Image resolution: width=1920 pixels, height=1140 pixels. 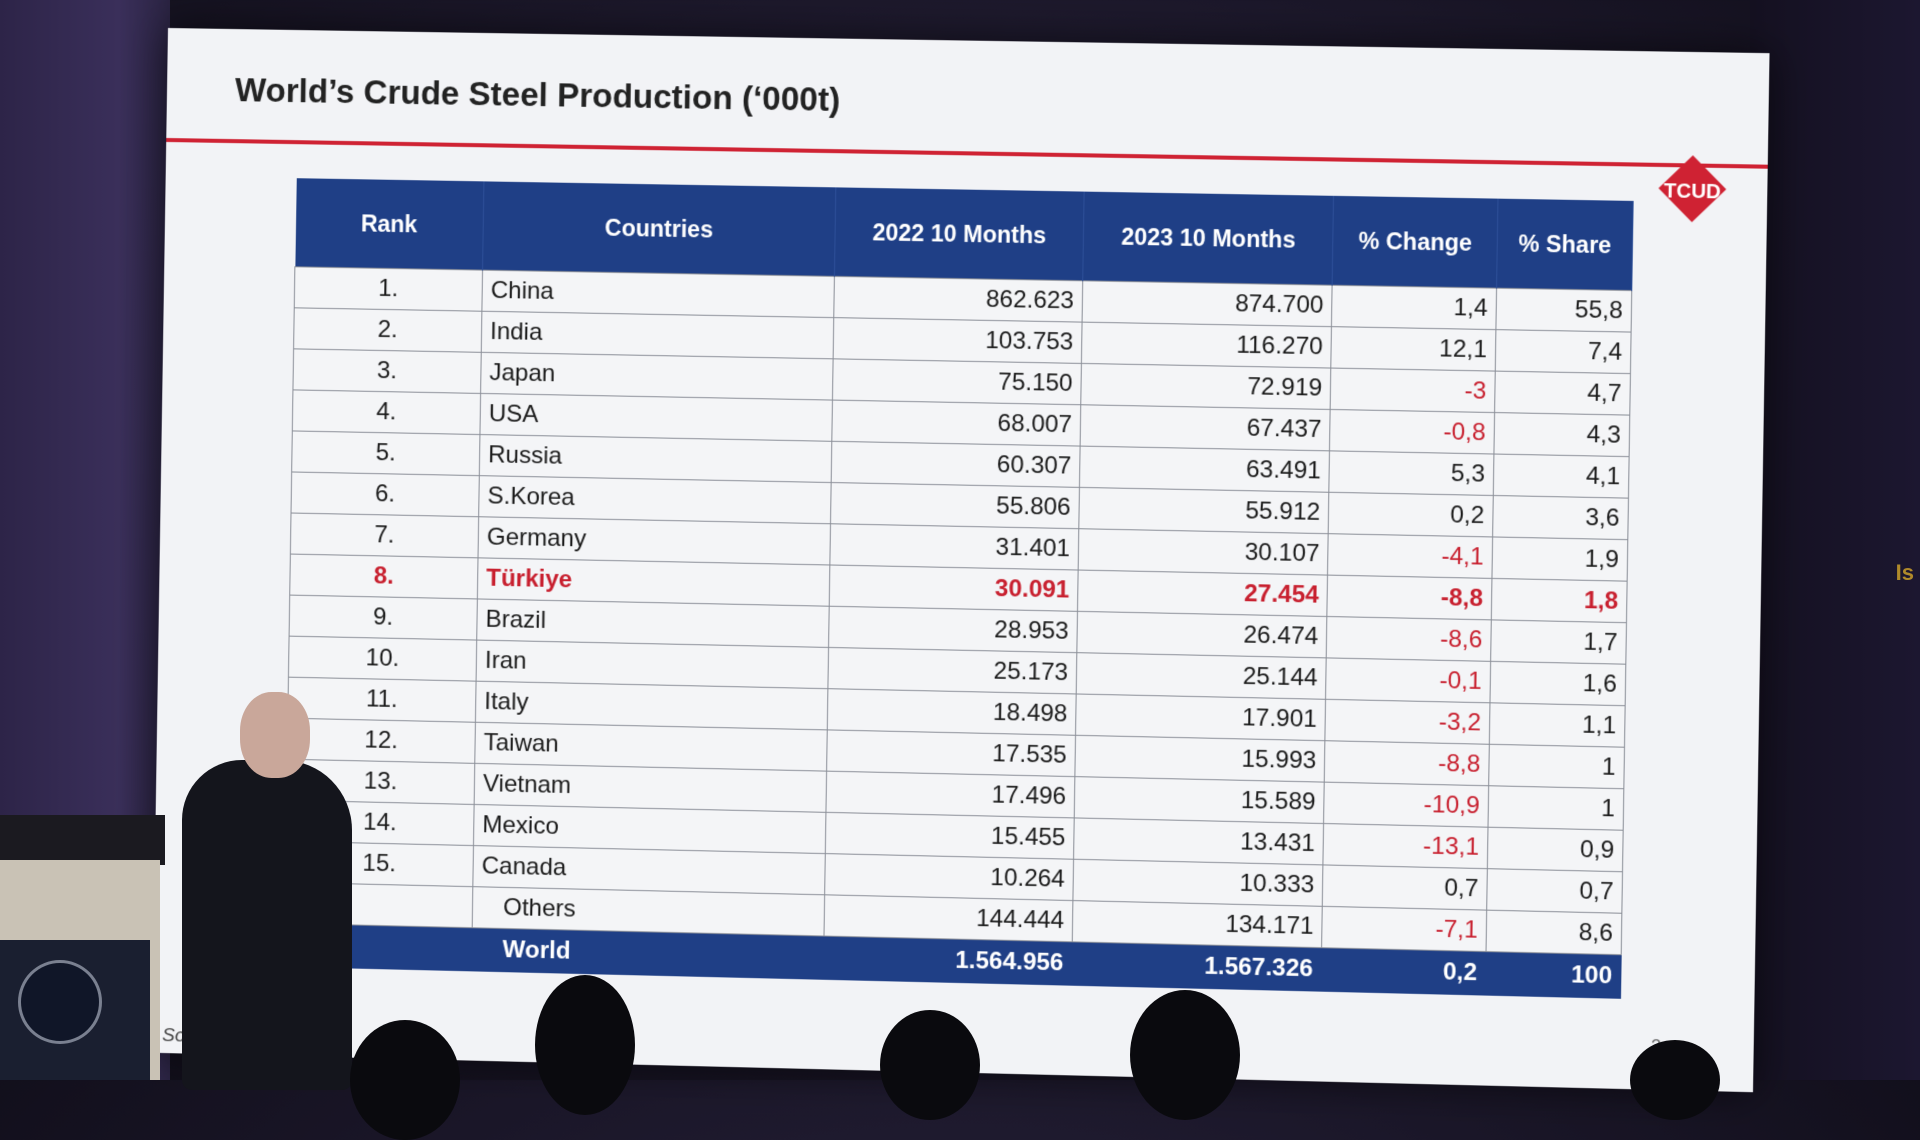 I want to click on cell-change: 1,4, so click(x=1414, y=307).